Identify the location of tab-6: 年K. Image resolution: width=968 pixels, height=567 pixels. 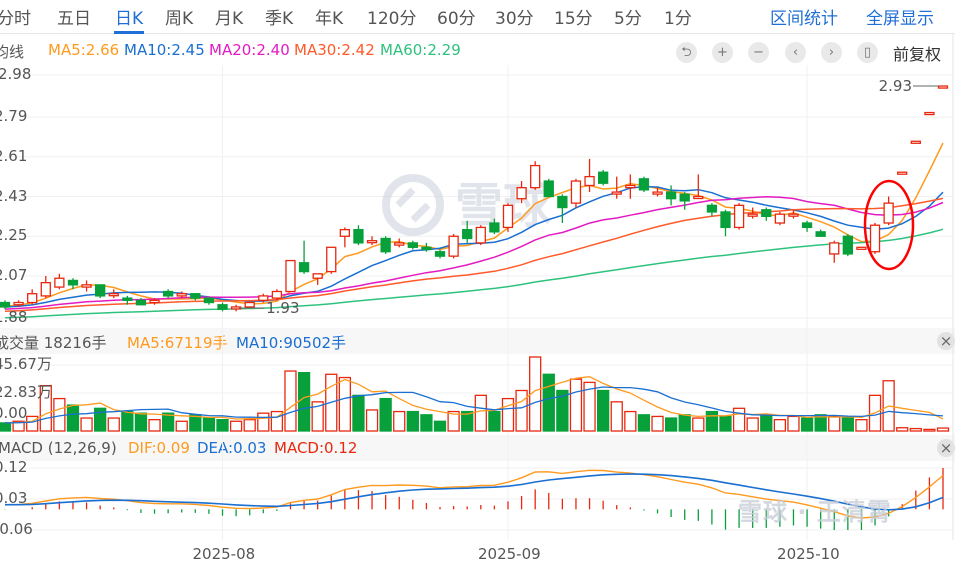
(329, 19).